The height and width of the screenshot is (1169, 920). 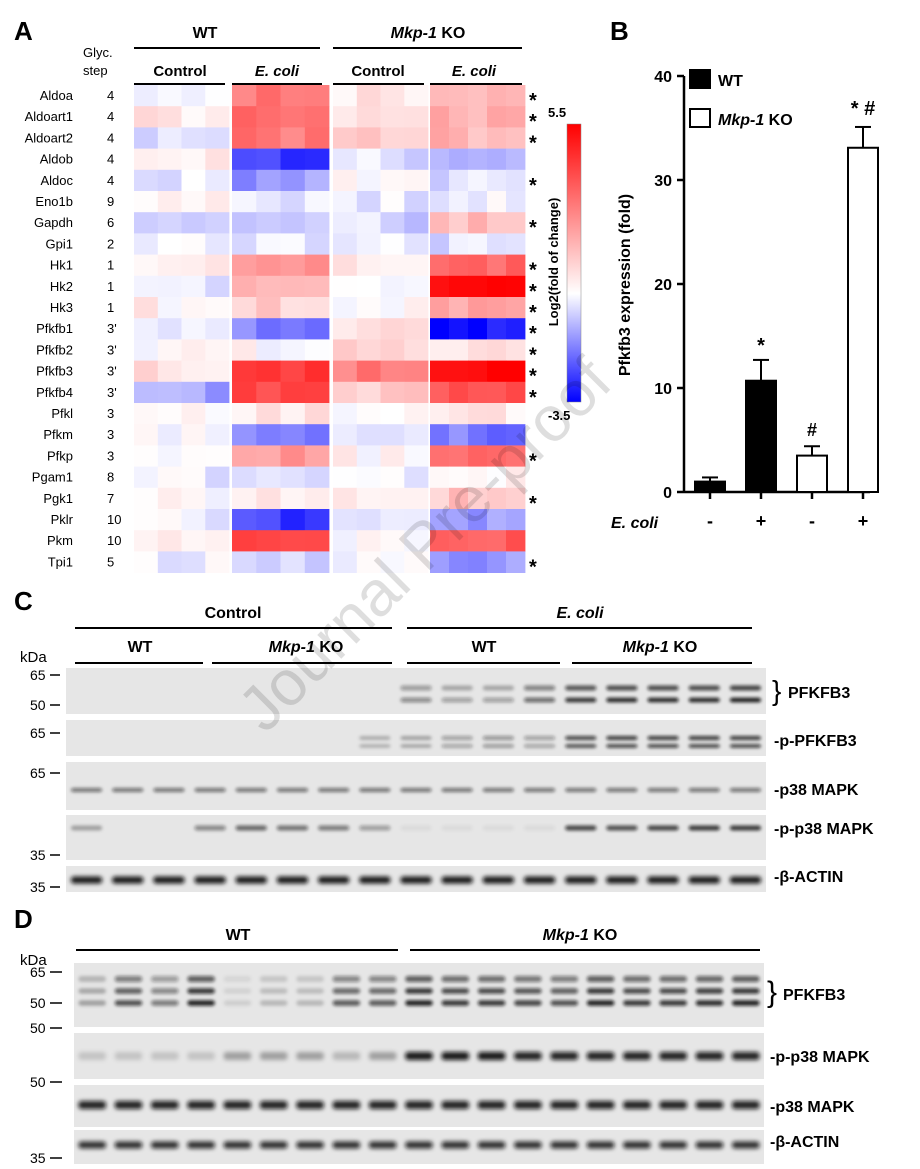 What do you see at coordinates (816, 790) in the screenshot?
I see `band-label: -p38 MAPK` at bounding box center [816, 790].